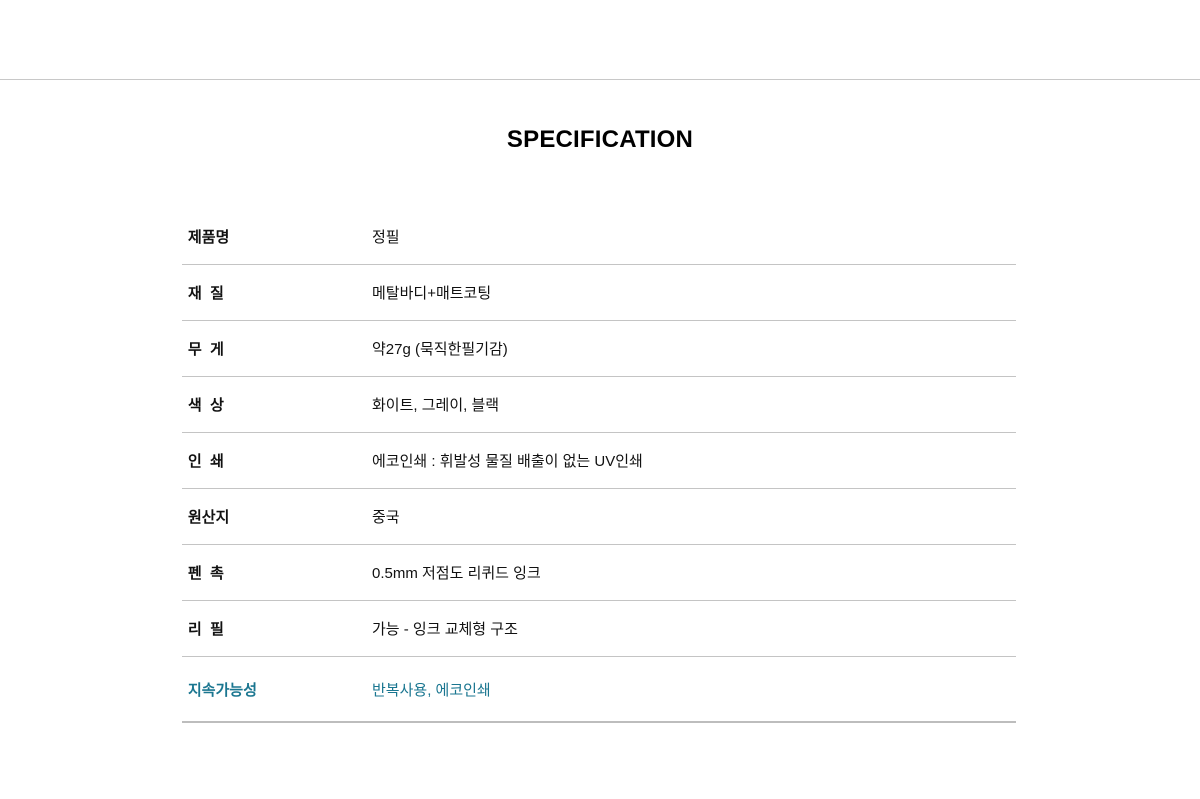 This screenshot has width=1200, height=799. What do you see at coordinates (206, 349) in the screenshot?
I see `spec-label: 무 게` at bounding box center [206, 349].